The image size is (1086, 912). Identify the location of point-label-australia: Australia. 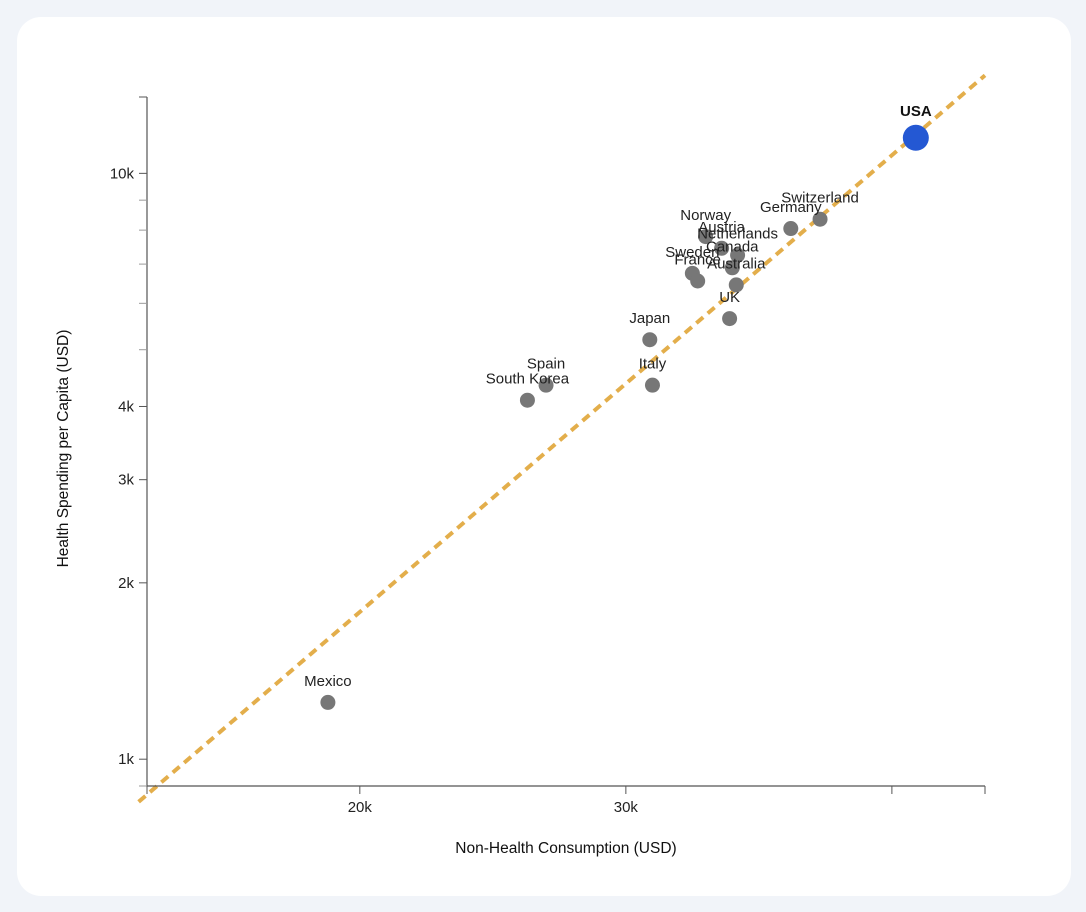
(736, 263).